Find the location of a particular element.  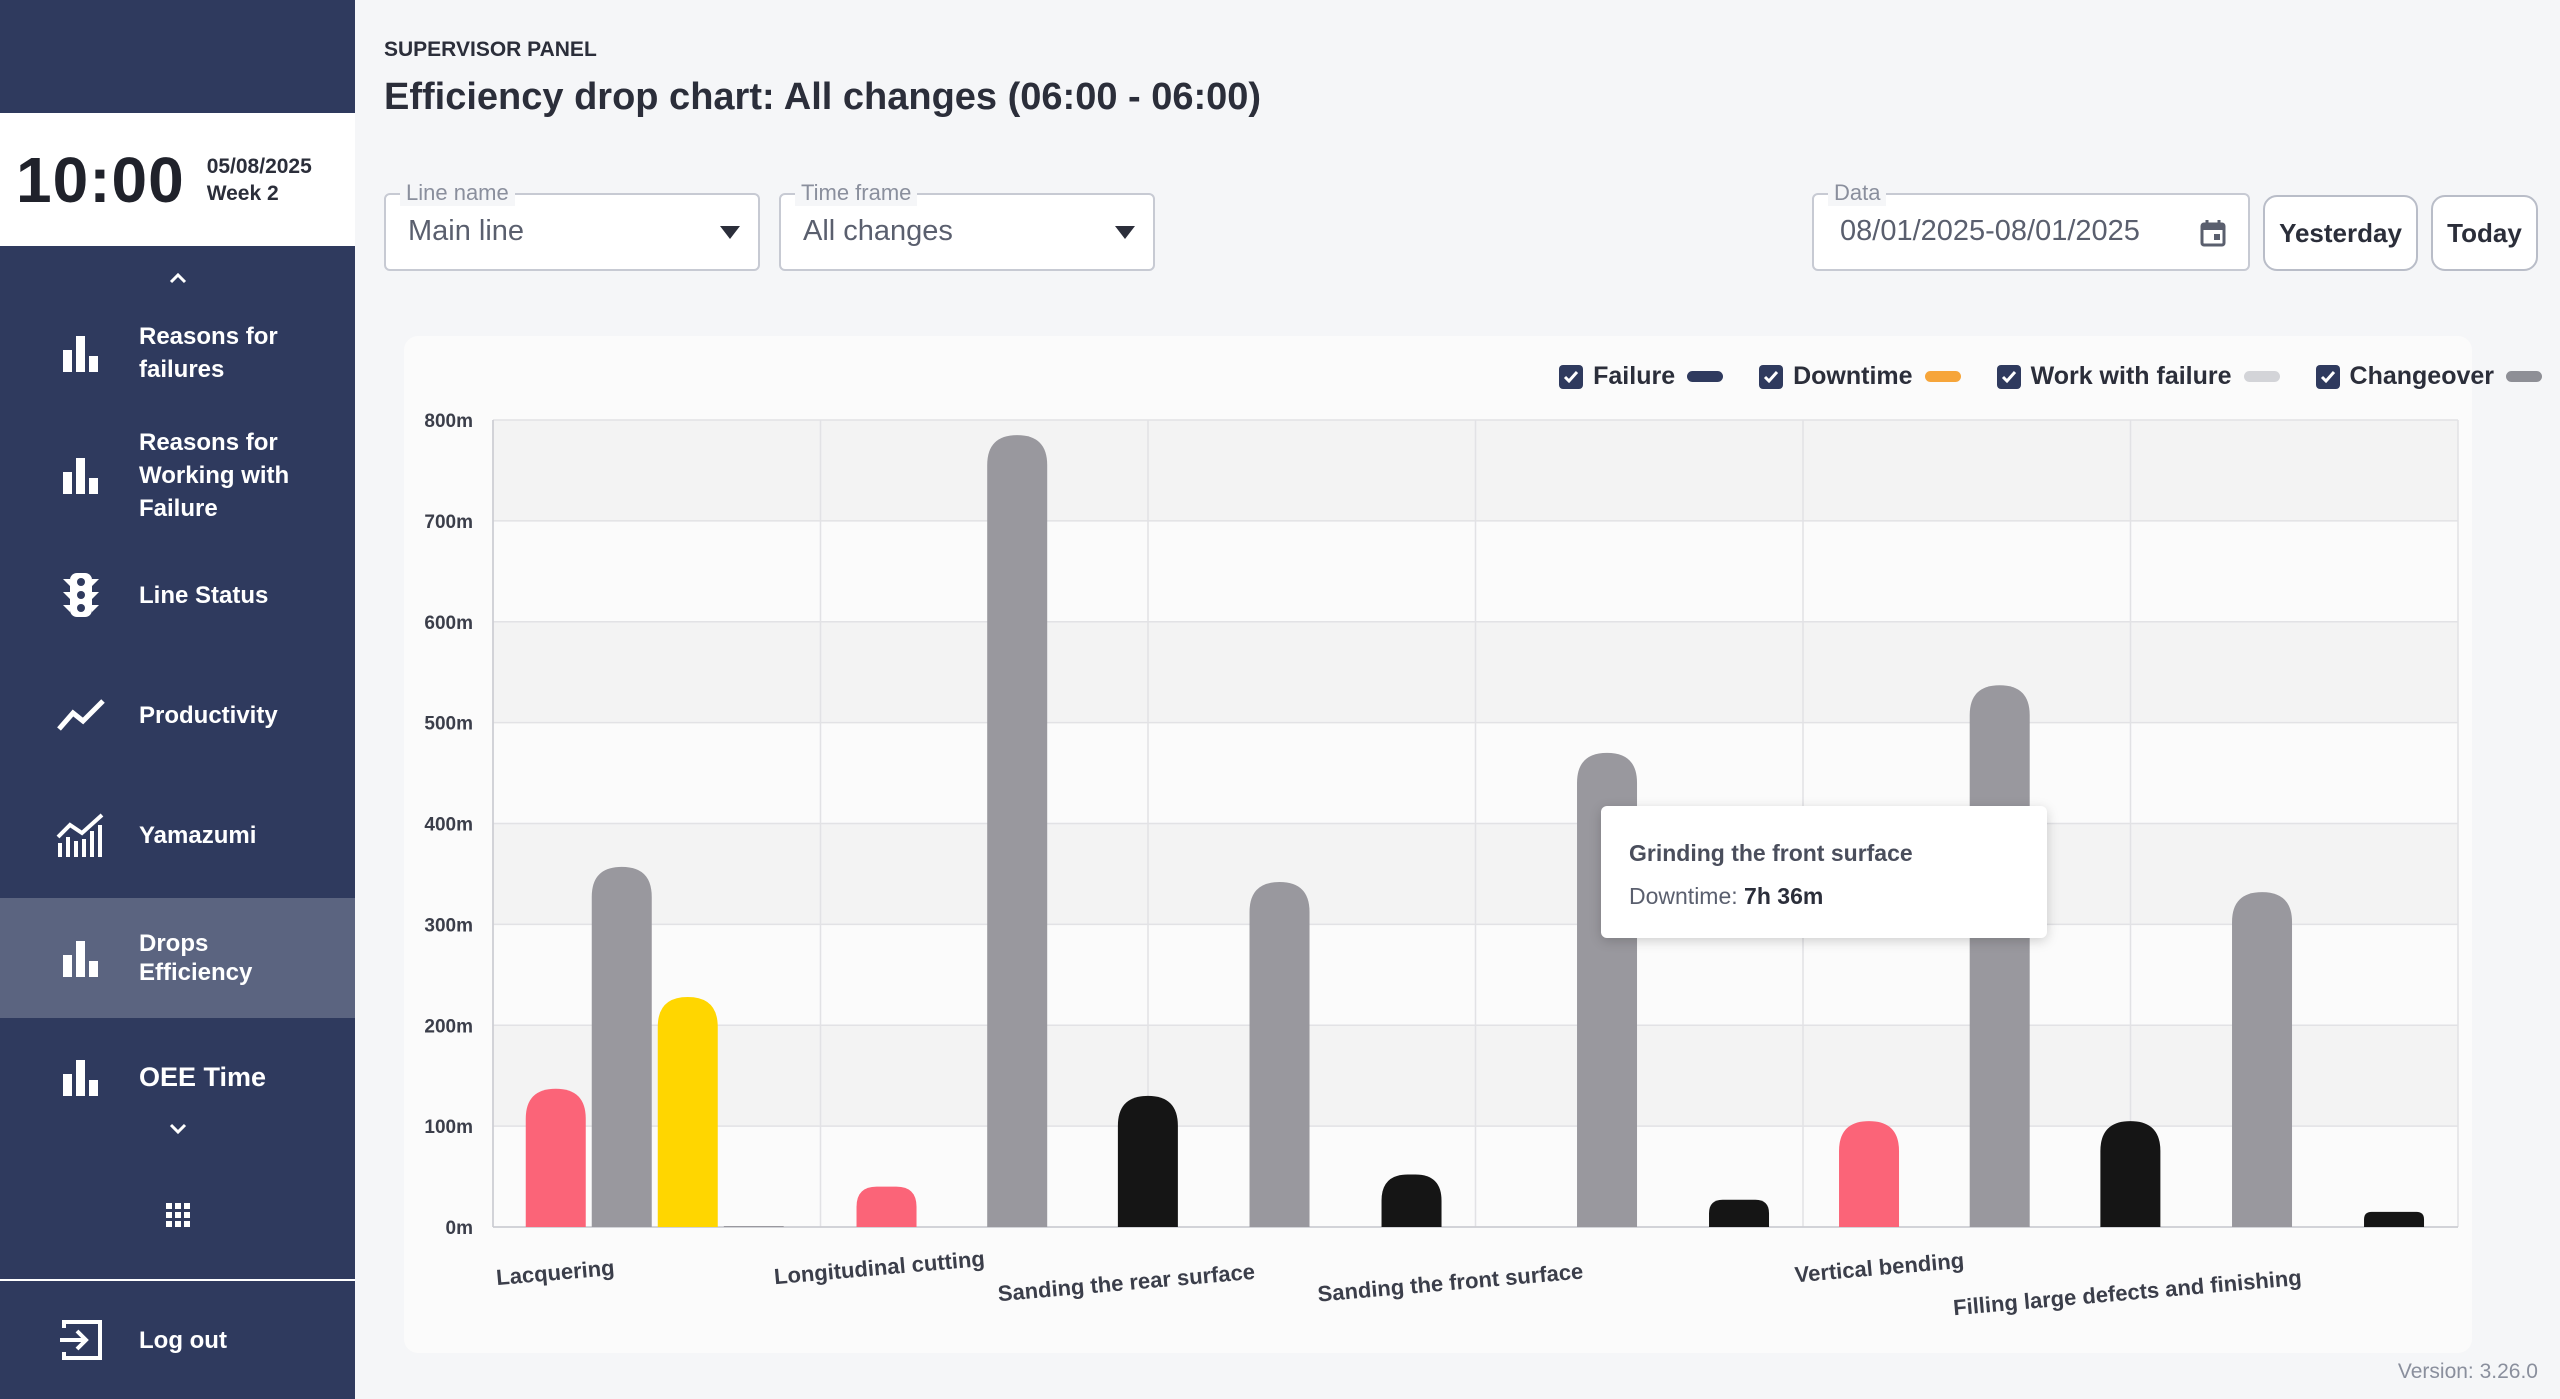

sidebar-item-label: Line Status is located at coordinates (204, 595).